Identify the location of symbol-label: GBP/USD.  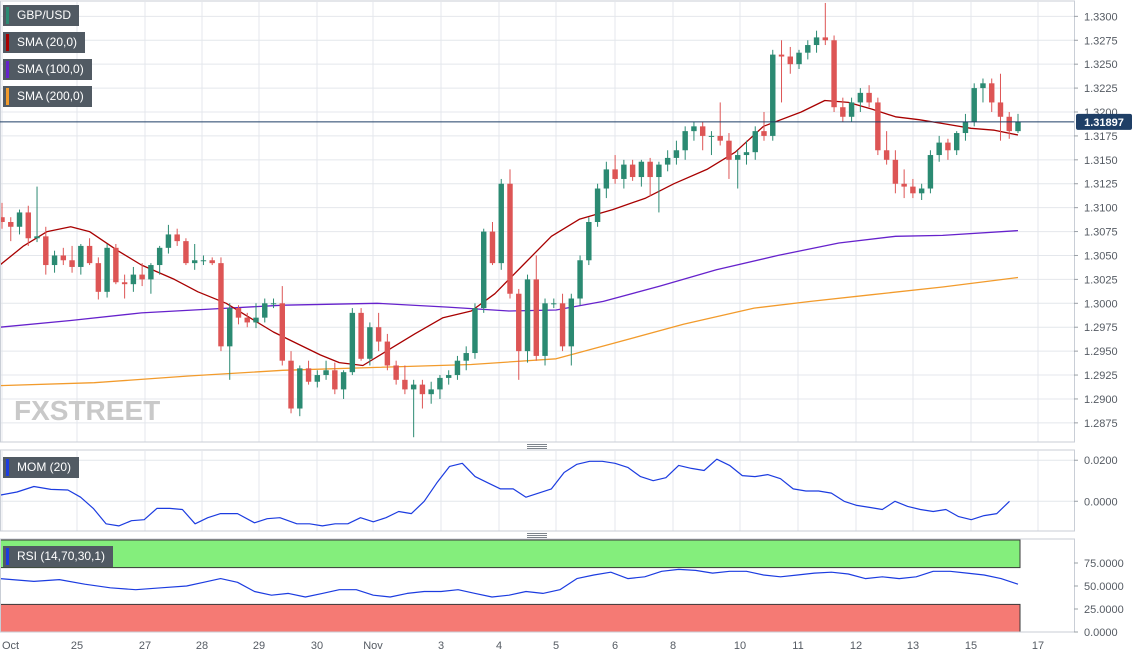
(41, 15).